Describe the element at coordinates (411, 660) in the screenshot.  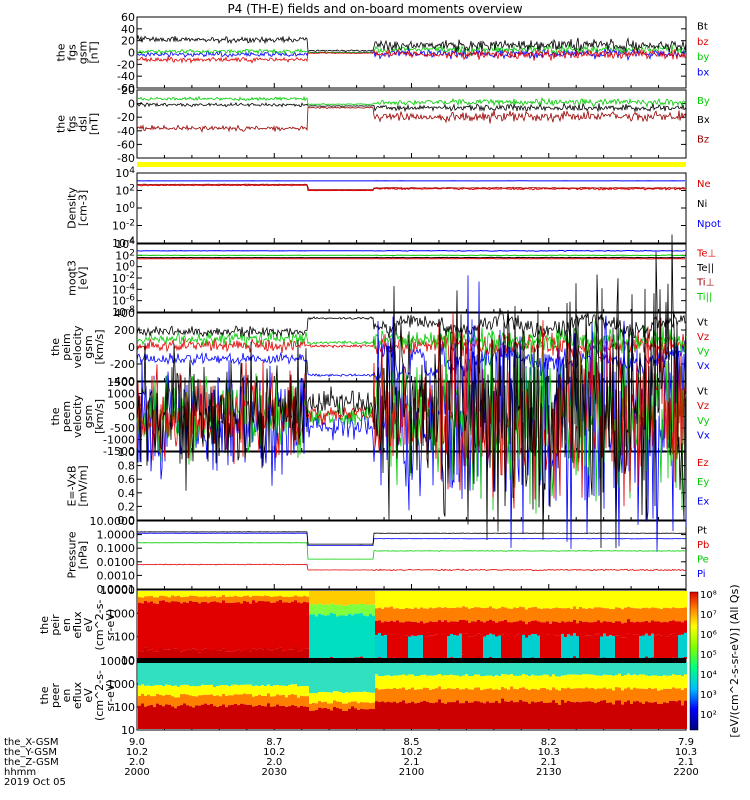
I see `spectrogram-divider` at that location.